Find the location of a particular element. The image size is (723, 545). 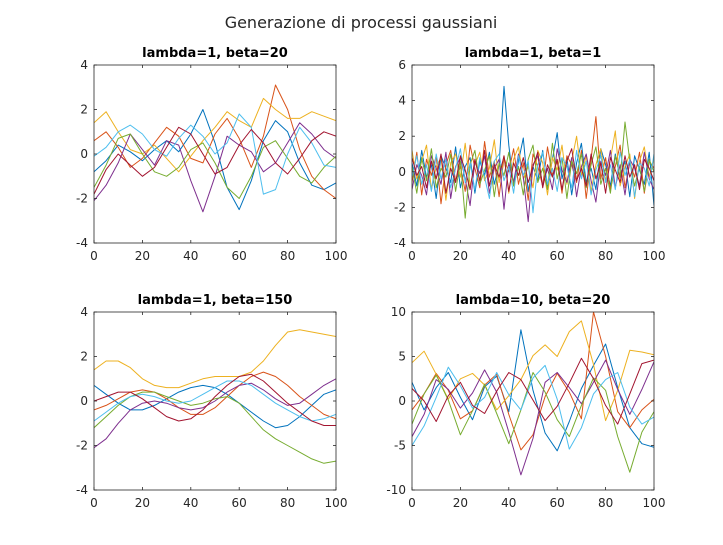

subplot-title: lambda=1, beta=20 is located at coordinates (215, 53).